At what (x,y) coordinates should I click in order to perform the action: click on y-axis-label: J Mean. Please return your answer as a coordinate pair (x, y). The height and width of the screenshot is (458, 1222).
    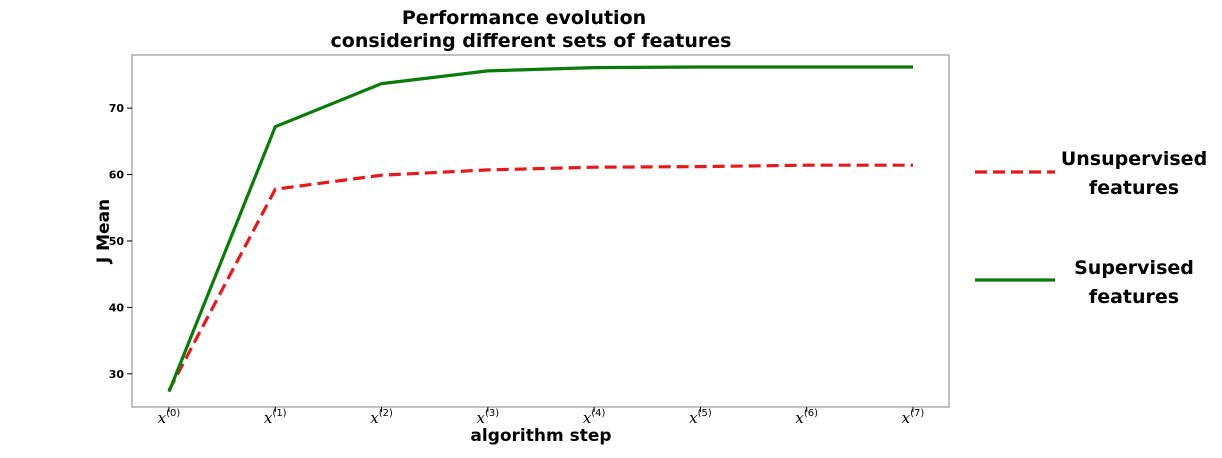
    Looking at the image, I should click on (104, 231).